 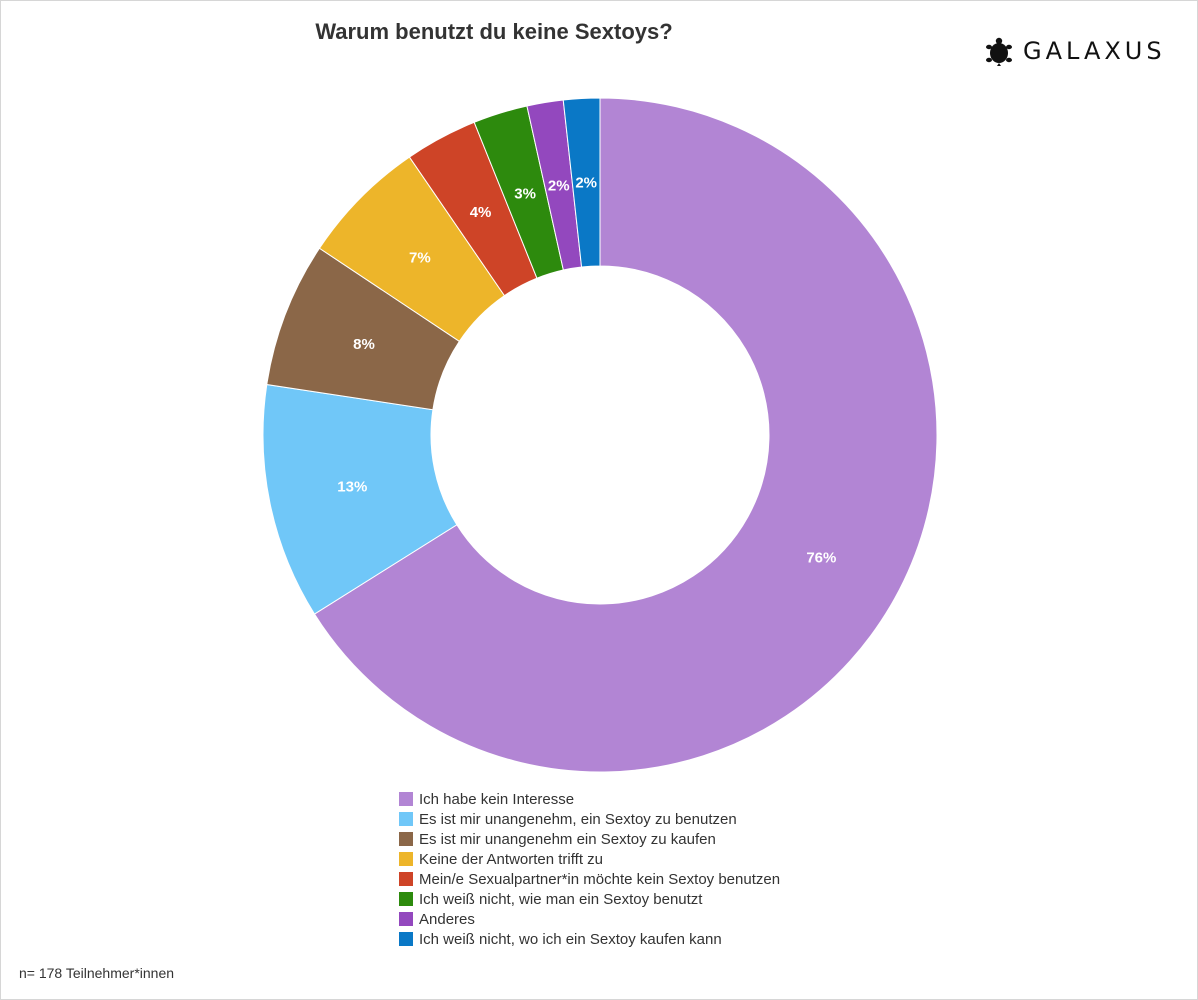 What do you see at coordinates (352, 486) in the screenshot?
I see `slice-data-label: 13%` at bounding box center [352, 486].